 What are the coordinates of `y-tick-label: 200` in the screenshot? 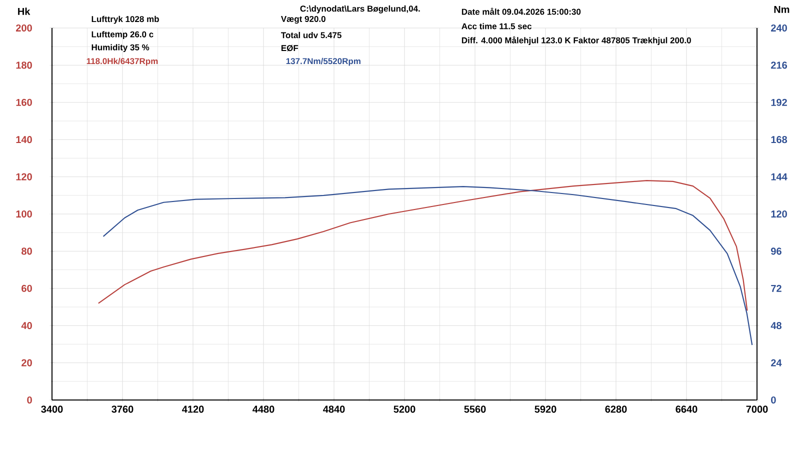 It's located at (24, 28).